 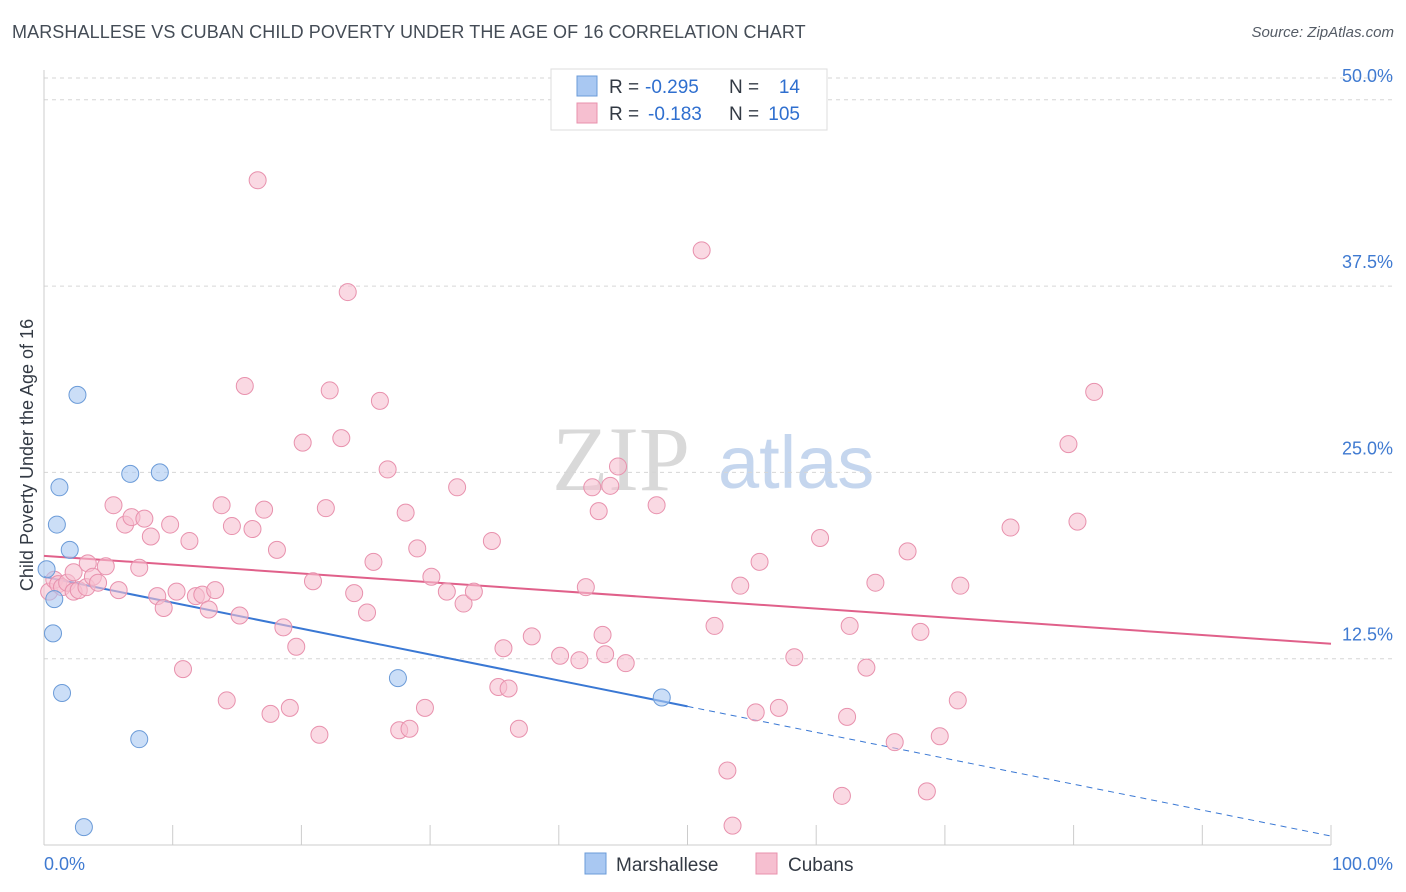 What do you see at coordinates (1367, 448) in the screenshot?
I see `y-tick-label: 25.0%` at bounding box center [1367, 448].